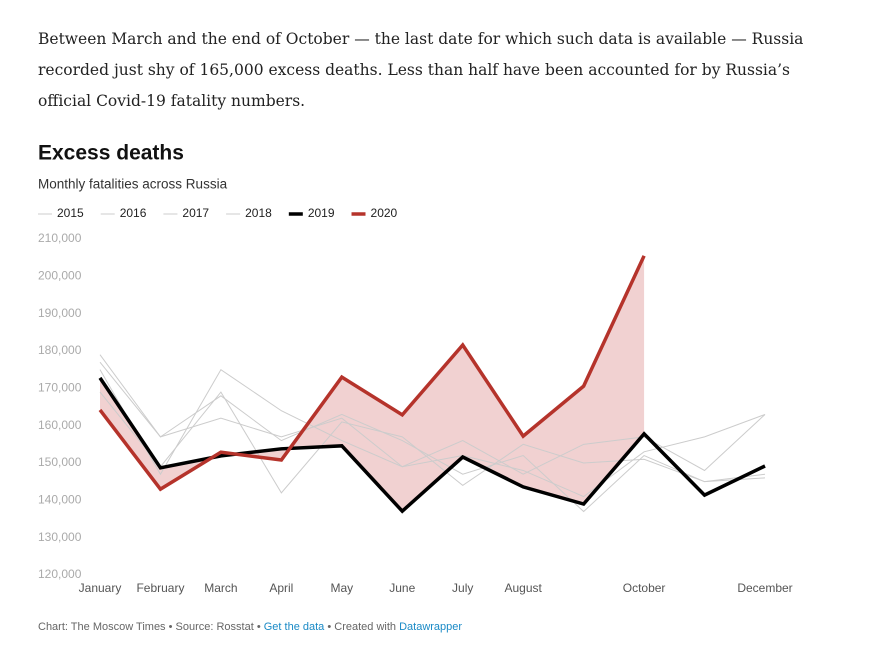 Image resolution: width=886 pixels, height=654 pixels. Describe the element at coordinates (60, 537) in the screenshot. I see `y-tick-label: 130,000` at that location.